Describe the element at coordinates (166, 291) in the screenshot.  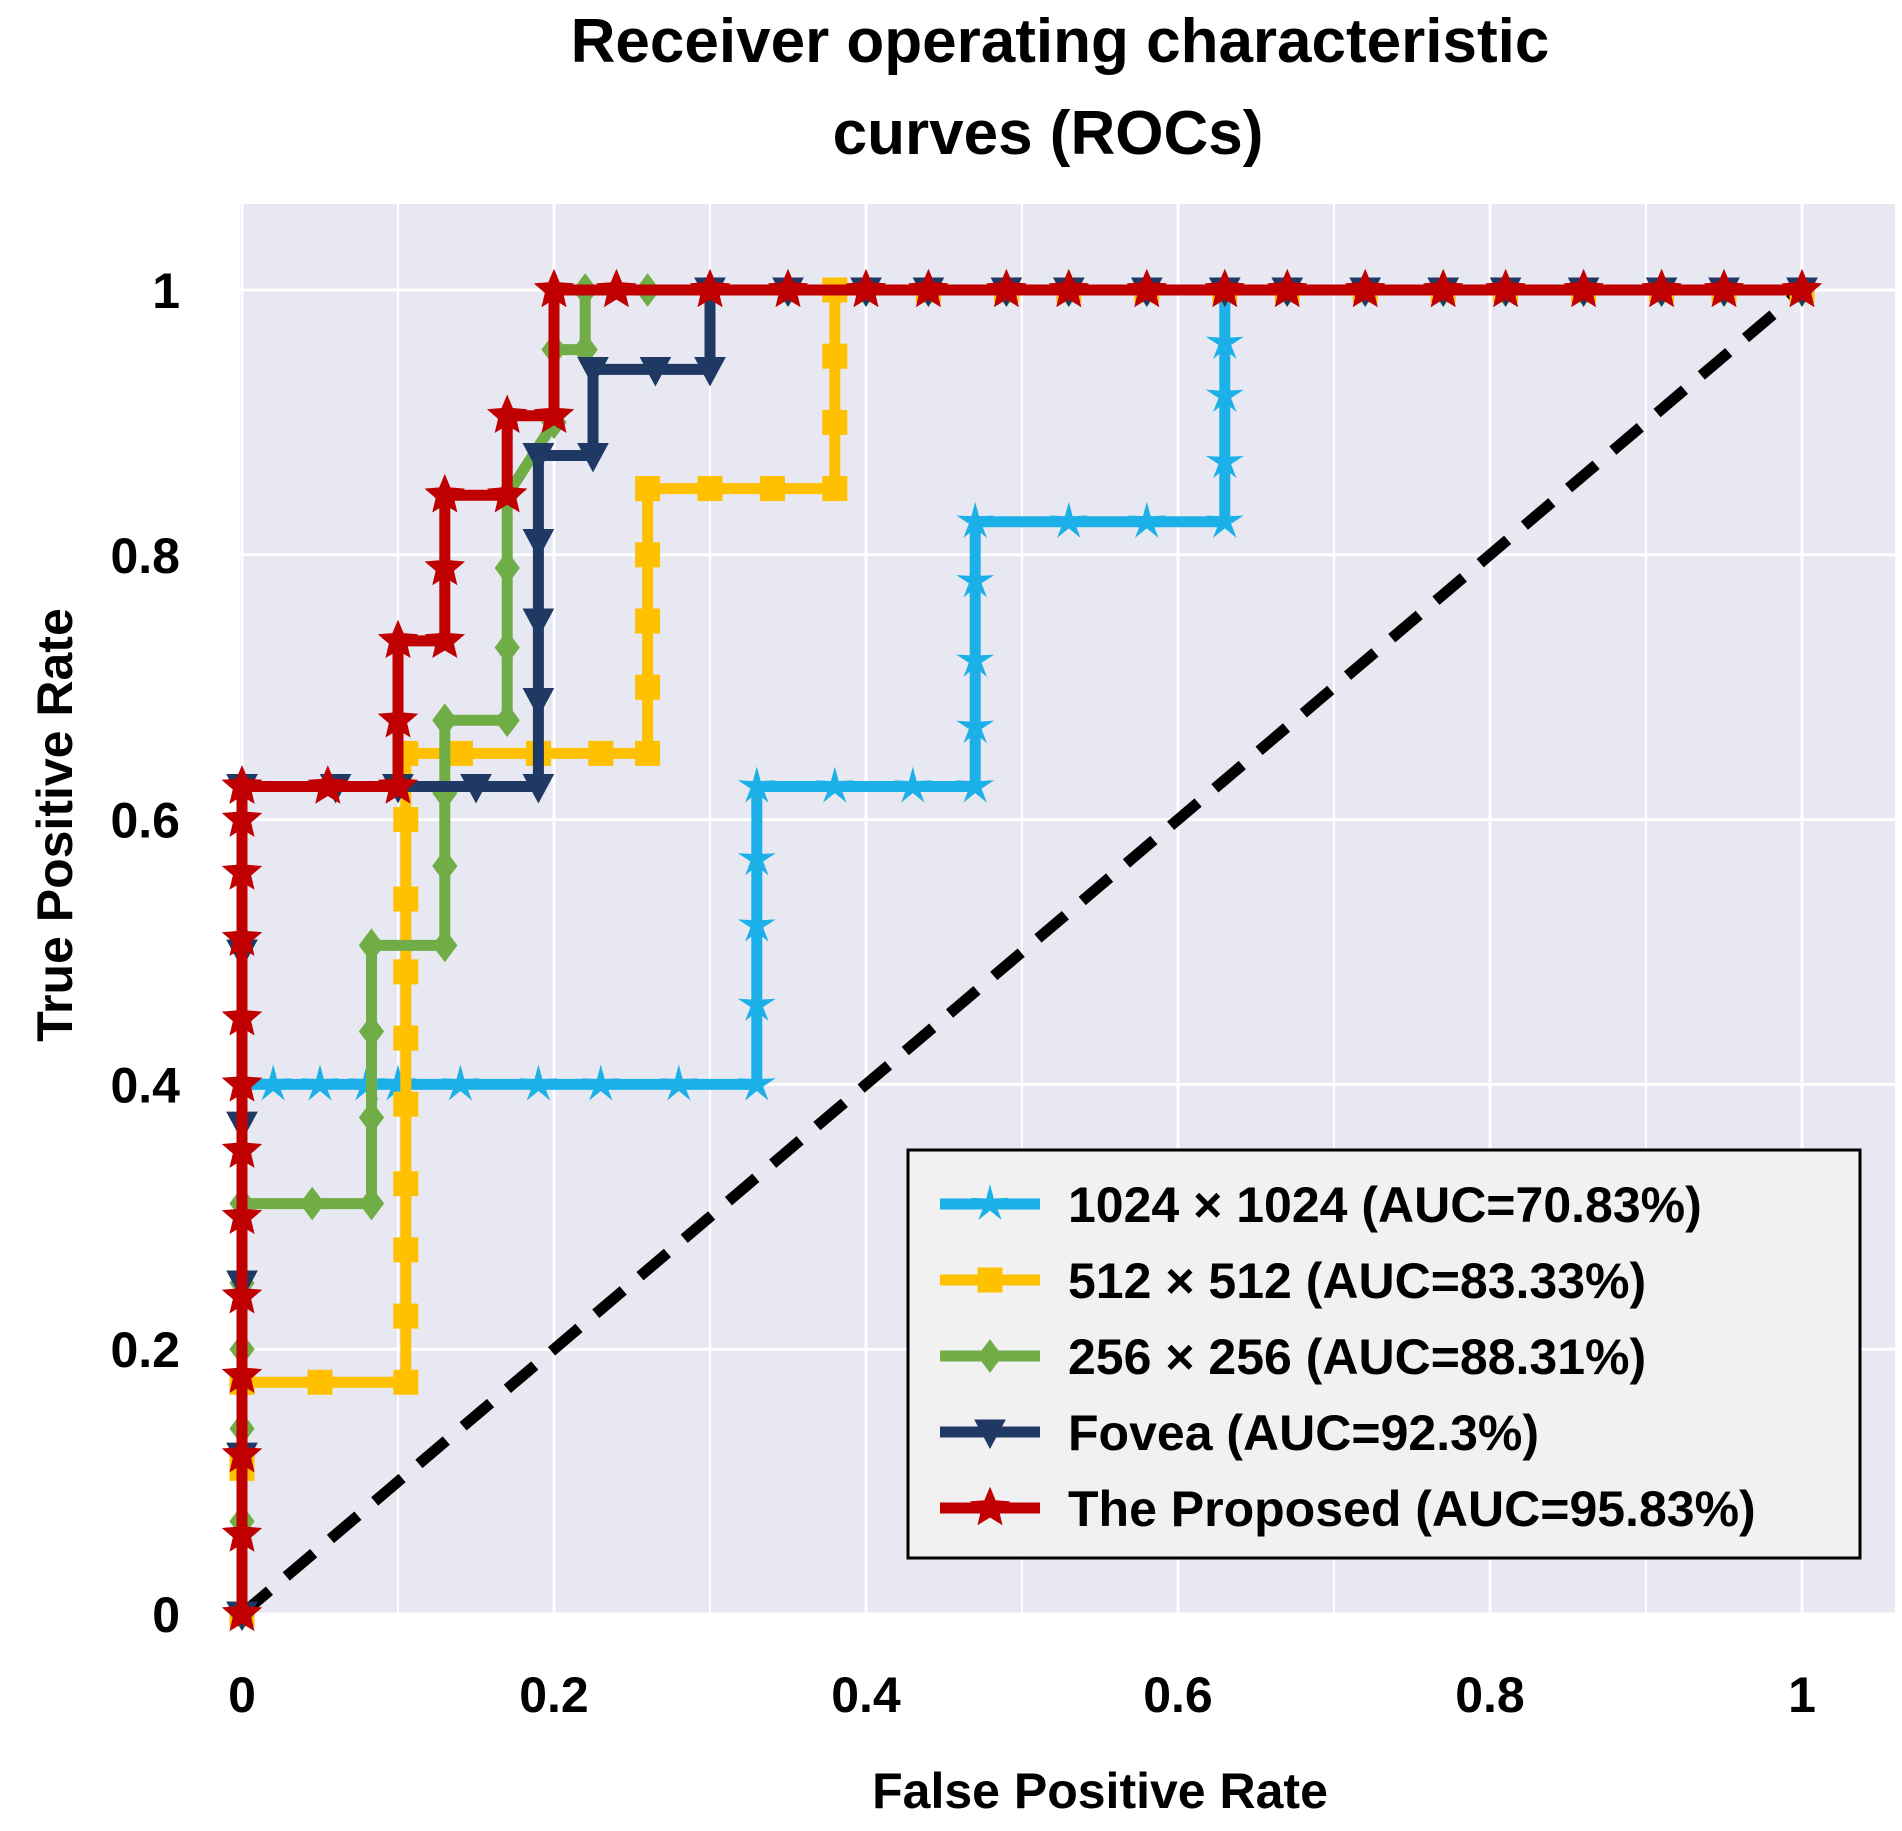
I see `y-tick-label: 1` at that location.